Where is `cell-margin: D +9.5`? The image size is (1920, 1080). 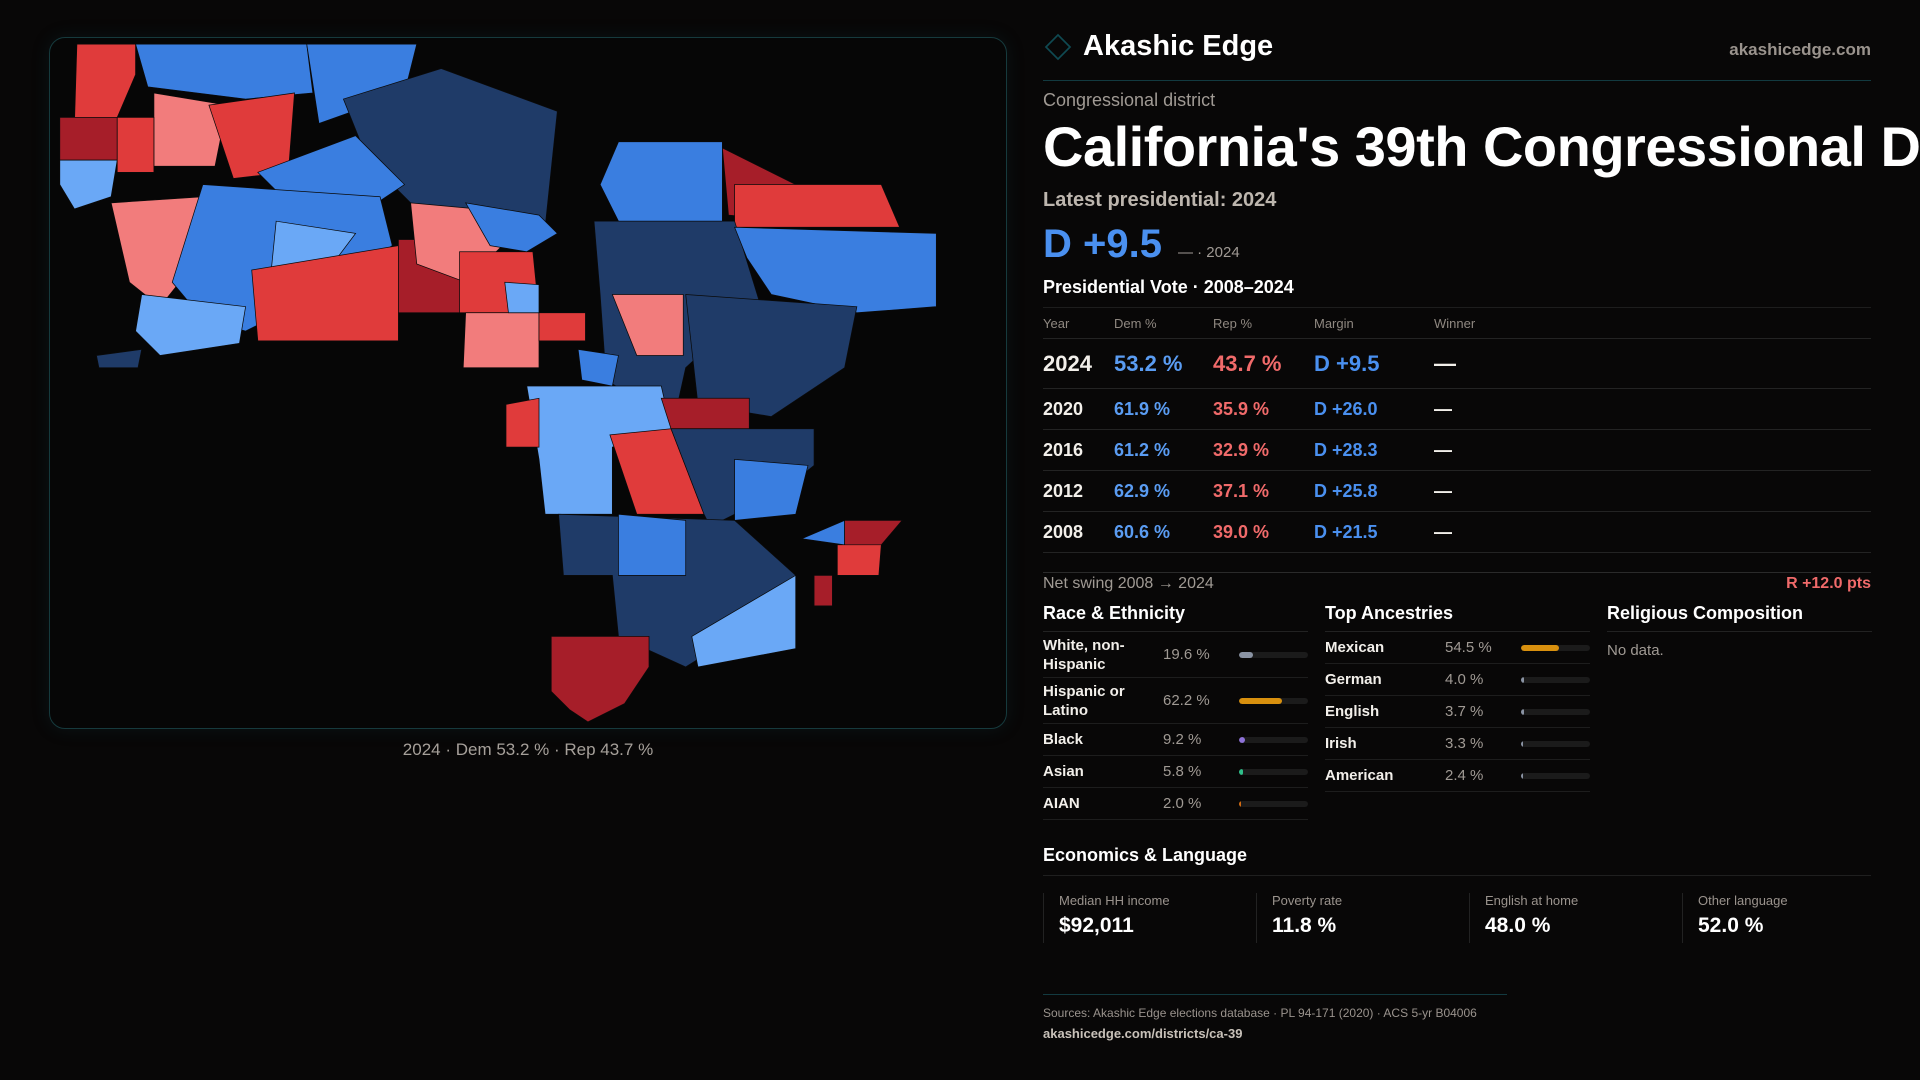
cell-margin: D +9.5 is located at coordinates (1347, 363).